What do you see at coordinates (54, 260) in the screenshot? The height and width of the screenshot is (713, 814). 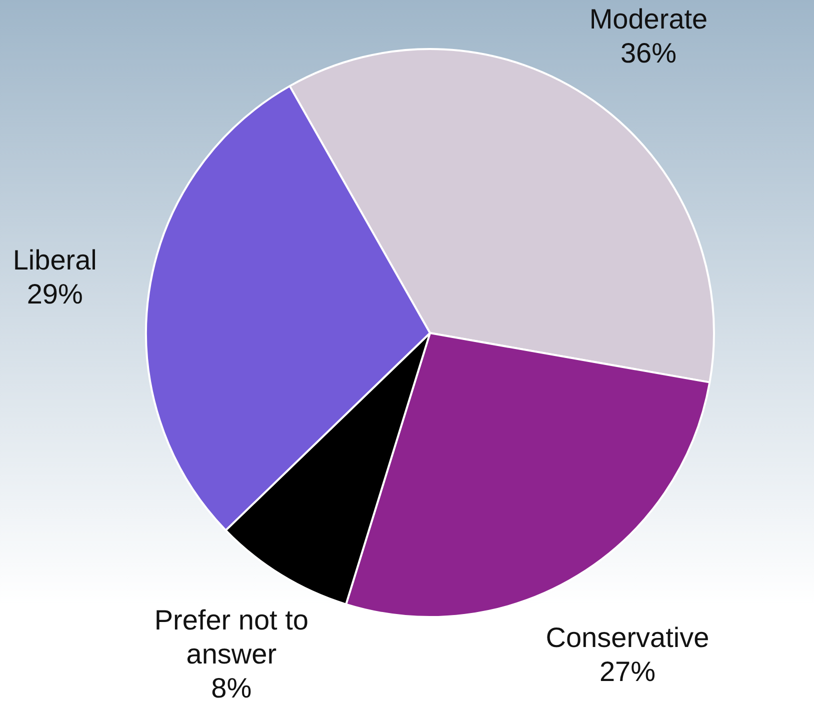 I see `slice-label: Liberal` at bounding box center [54, 260].